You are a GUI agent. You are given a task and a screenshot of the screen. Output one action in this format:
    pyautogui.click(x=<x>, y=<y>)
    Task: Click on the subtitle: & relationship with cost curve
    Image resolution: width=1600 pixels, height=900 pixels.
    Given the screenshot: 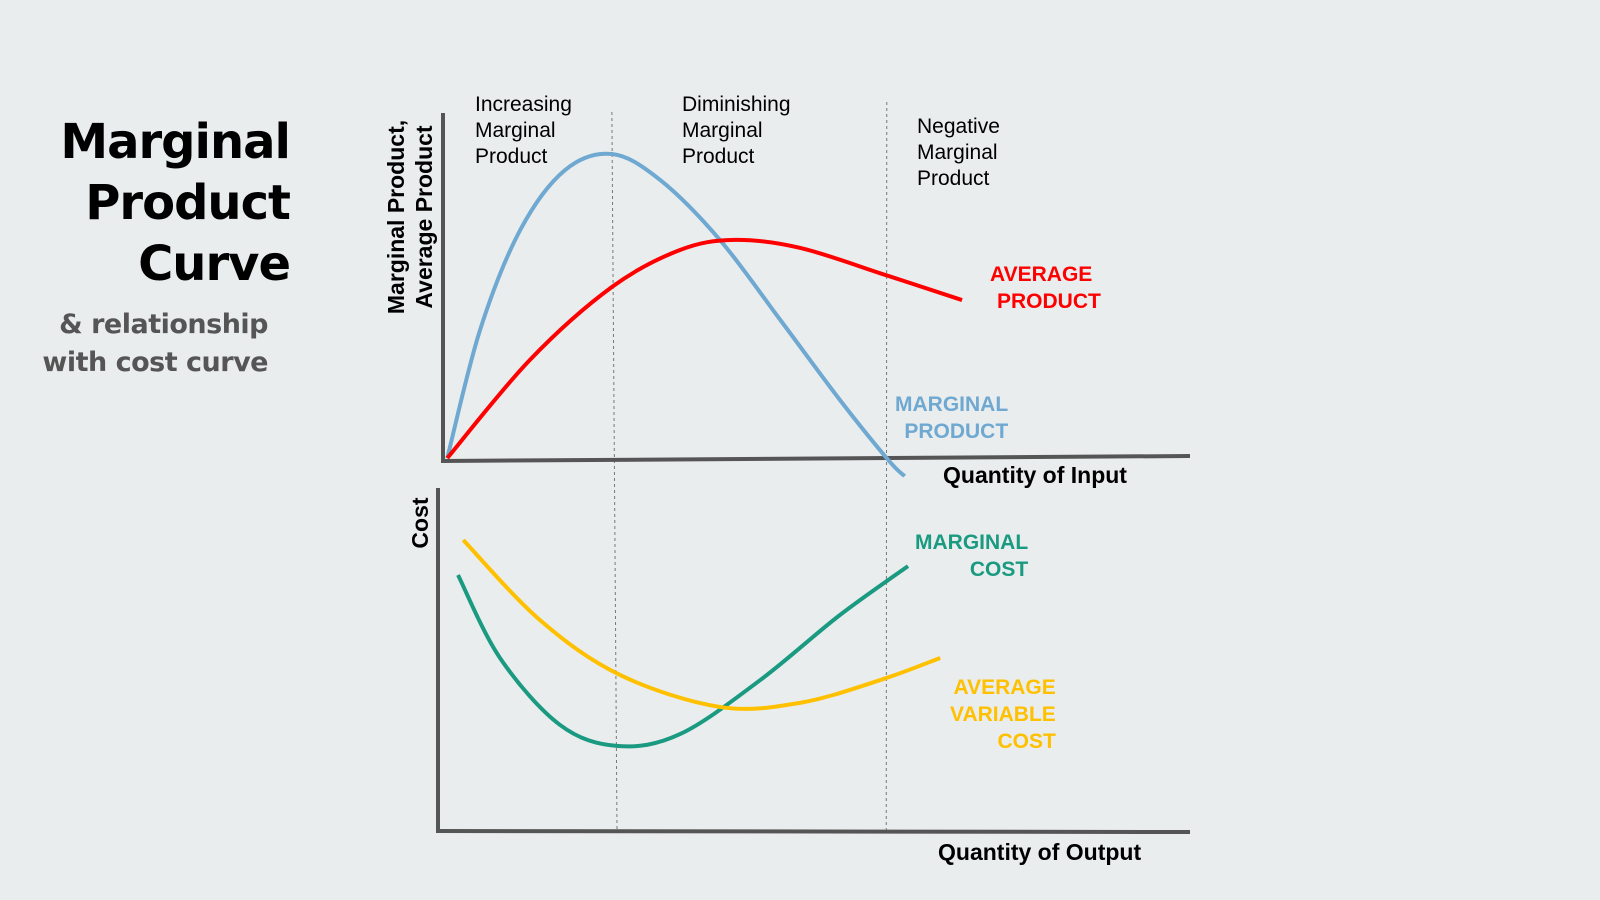 What is the action you would take?
    pyautogui.click(x=155, y=344)
    